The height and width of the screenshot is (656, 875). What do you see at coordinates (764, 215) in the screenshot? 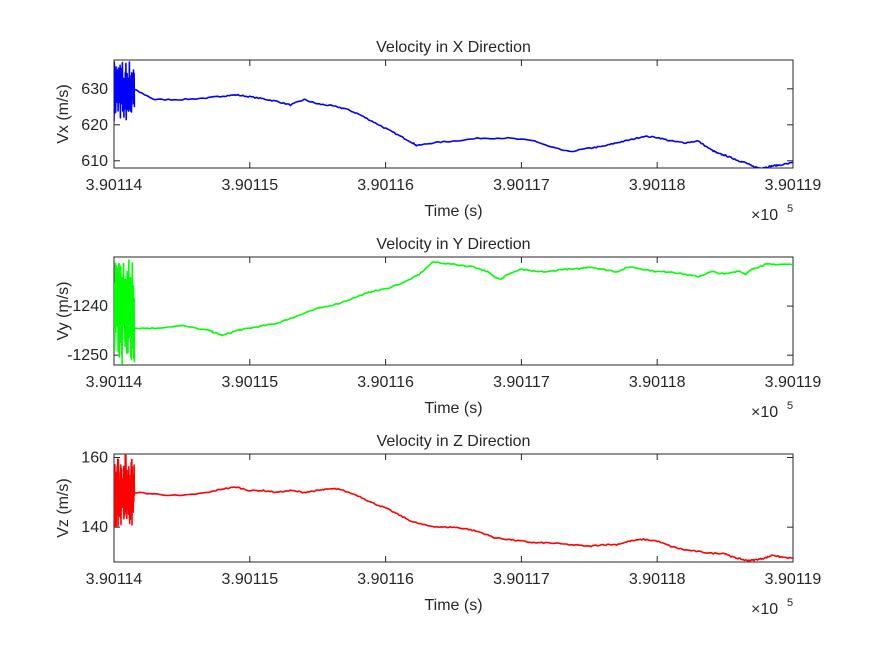
I see `x-exponent-base-vx: ×10` at bounding box center [764, 215].